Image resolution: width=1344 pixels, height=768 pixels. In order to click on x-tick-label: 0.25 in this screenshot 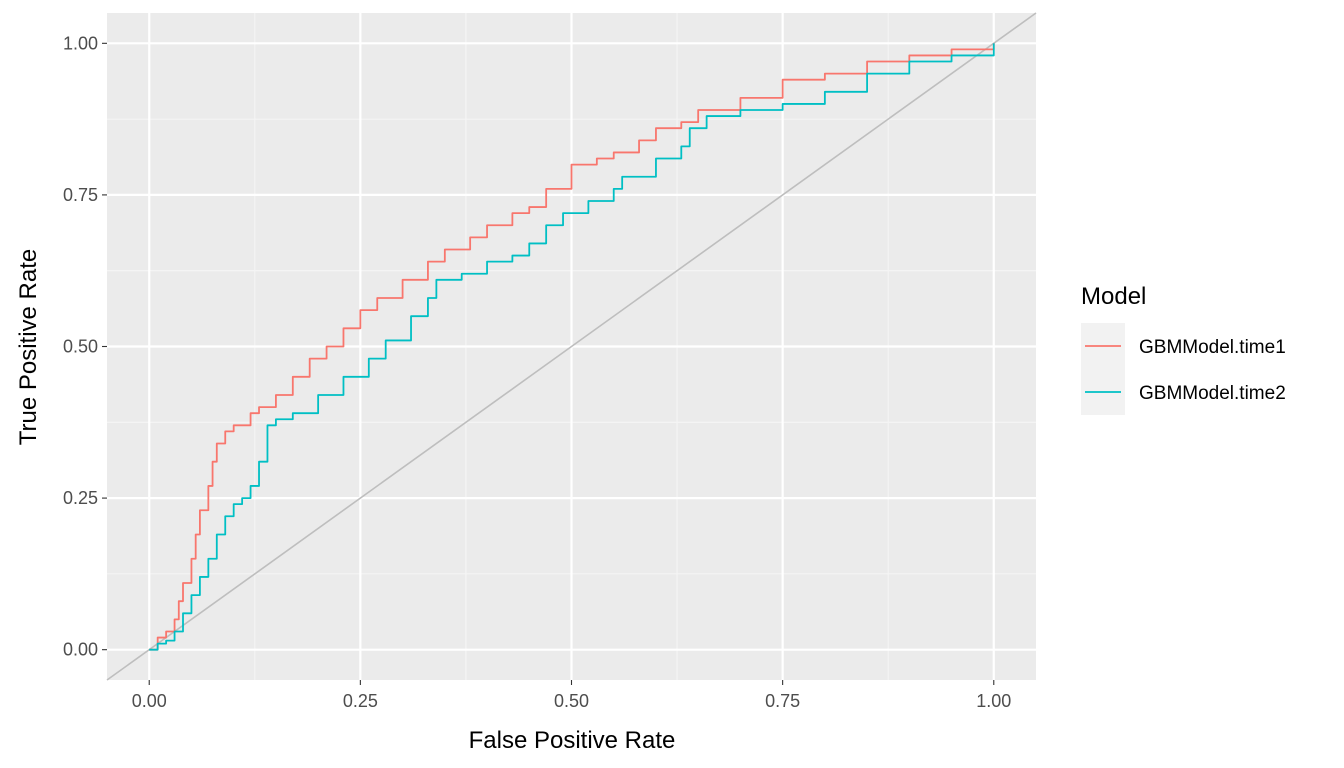, I will do `click(360, 701)`.